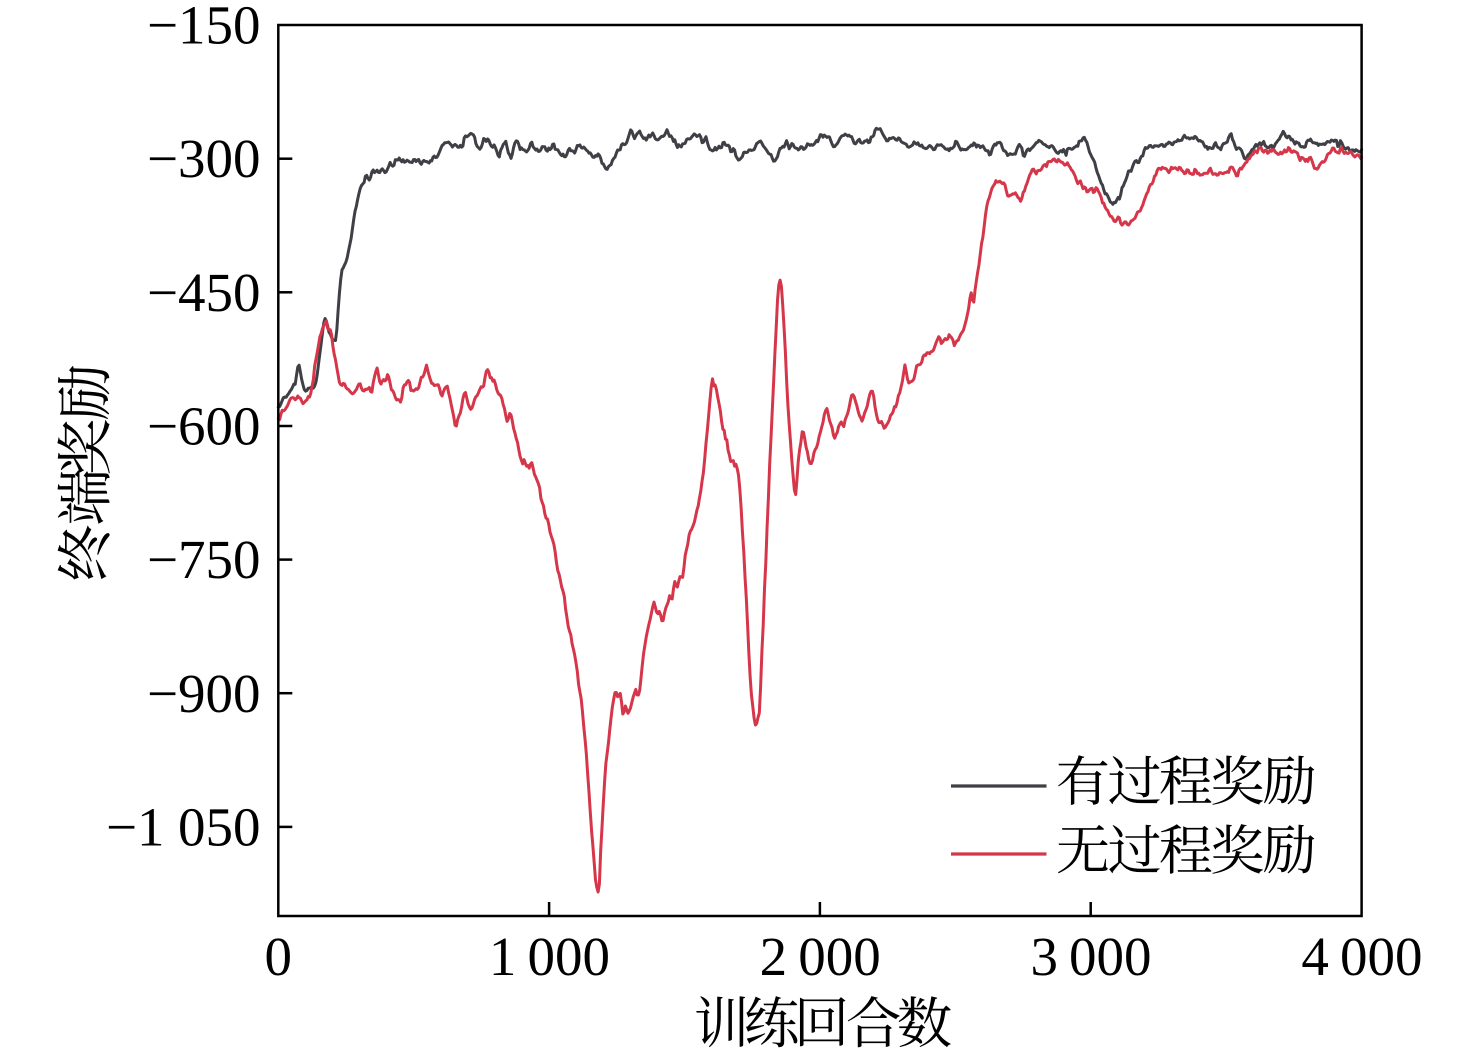 The image size is (1476, 1056). What do you see at coordinates (204, 292) in the screenshot?
I see `svg-text: −450` at bounding box center [204, 292].